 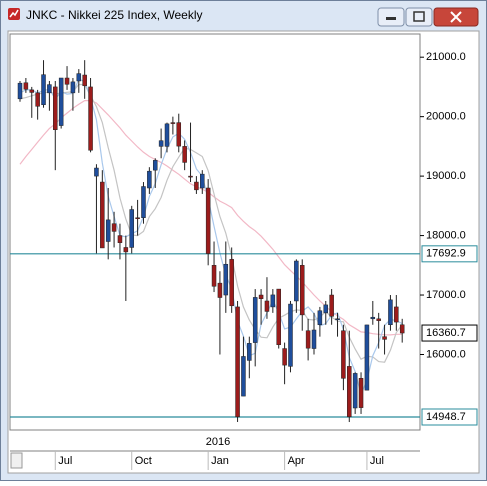 I want to click on year-label: 2016, so click(x=218, y=442).